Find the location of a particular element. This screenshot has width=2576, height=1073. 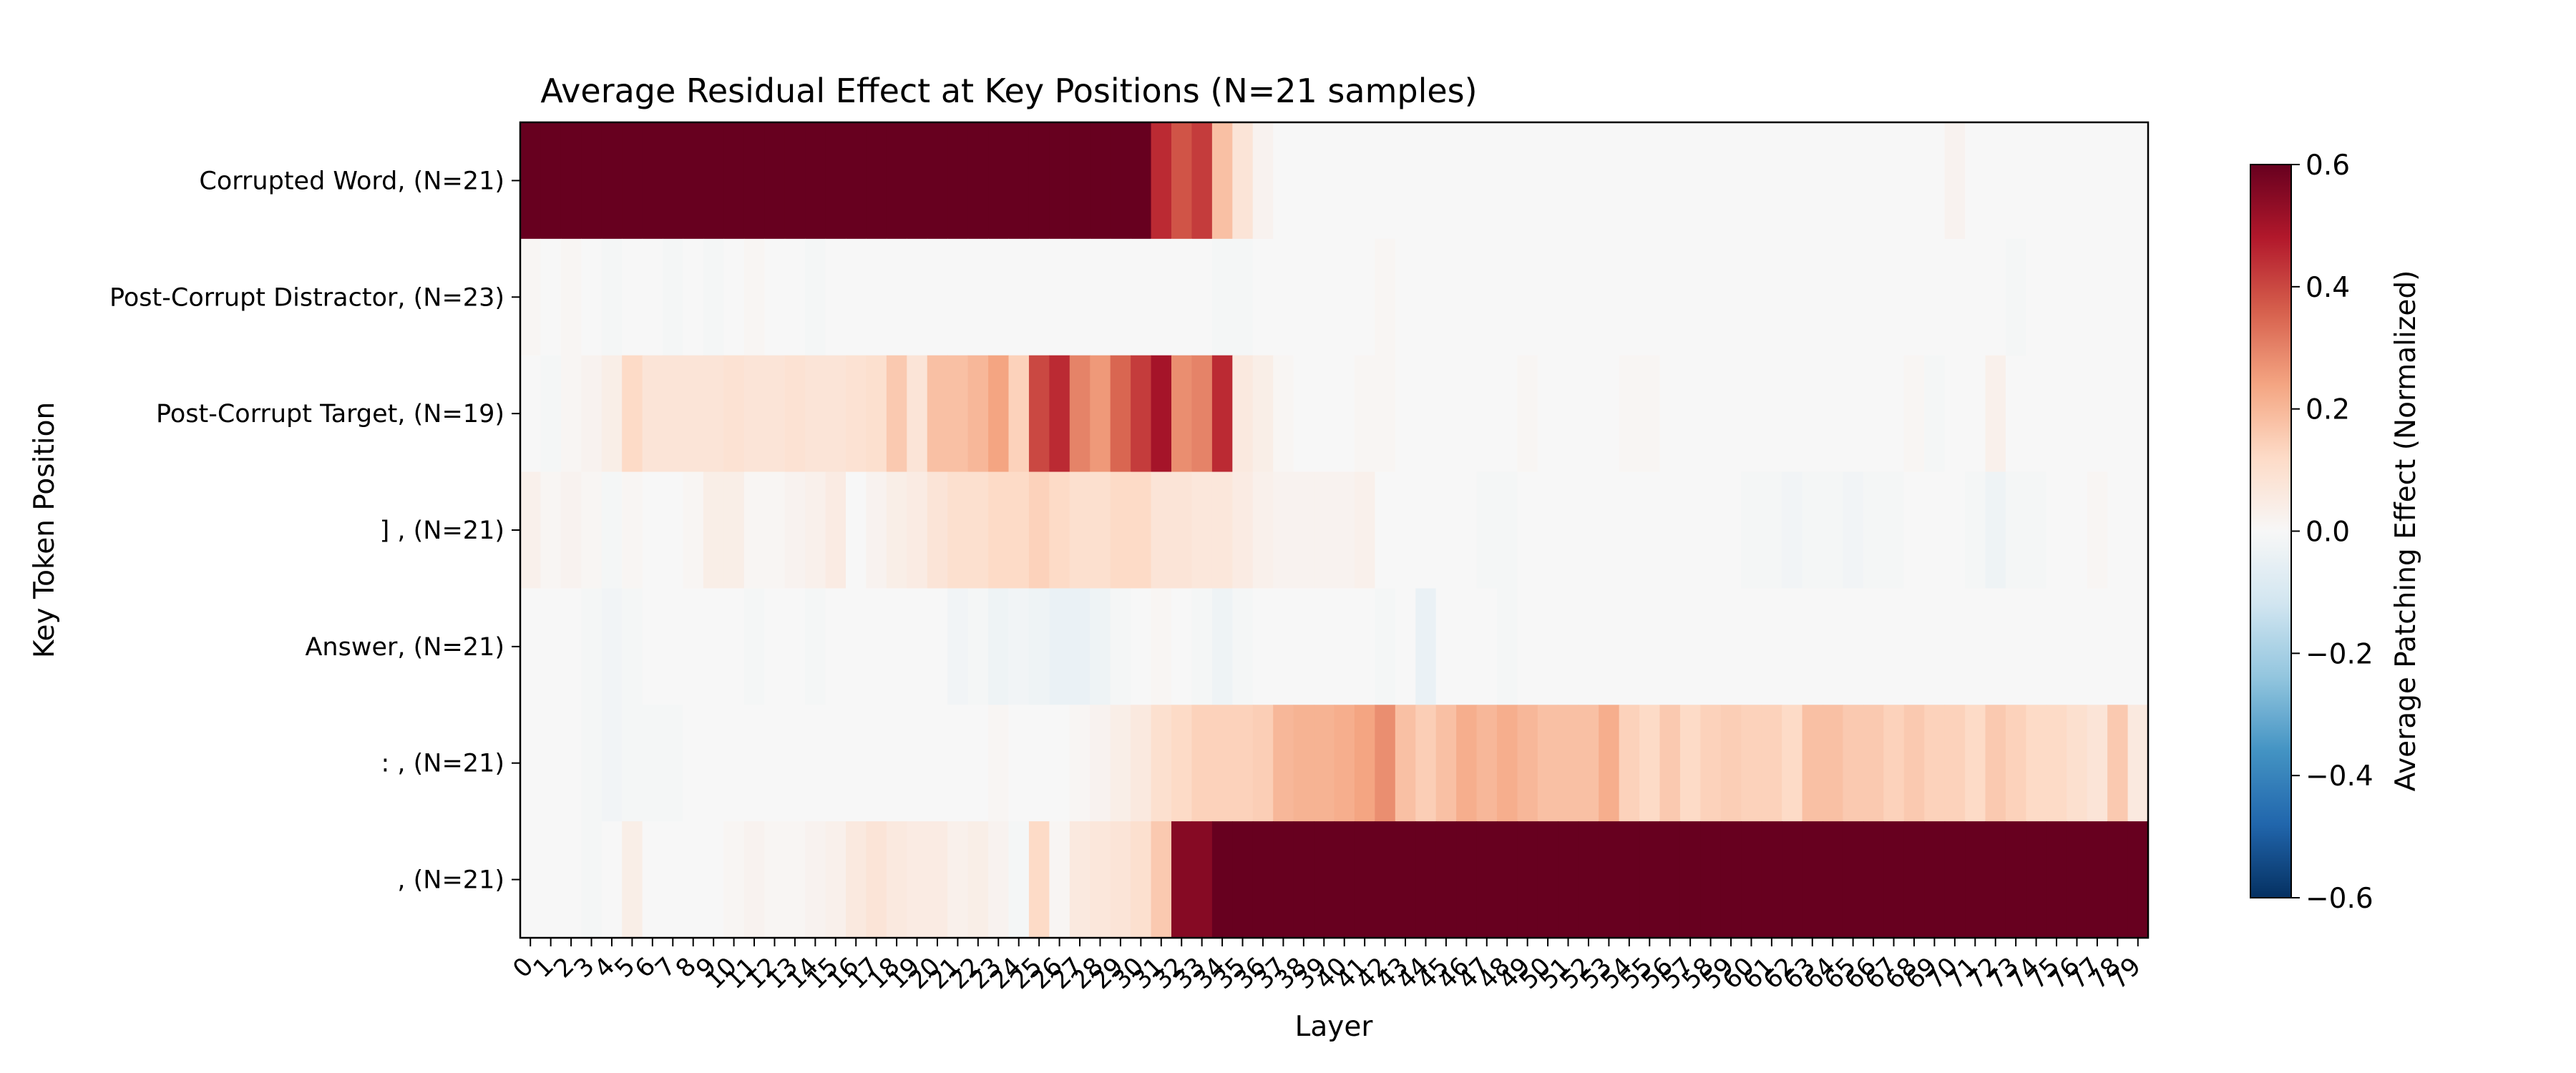

colorbar-tick-label: 0.6 is located at coordinates (2328, 166).